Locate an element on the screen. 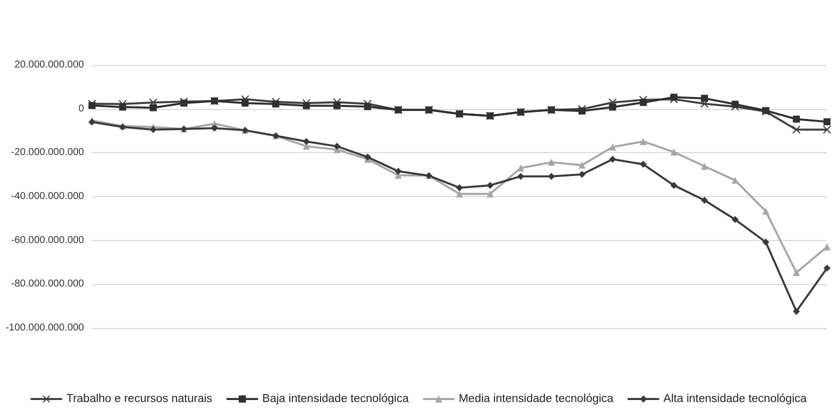 The height and width of the screenshot is (416, 837). y-tick-label: -40.000.000.000 is located at coordinates (47, 196).